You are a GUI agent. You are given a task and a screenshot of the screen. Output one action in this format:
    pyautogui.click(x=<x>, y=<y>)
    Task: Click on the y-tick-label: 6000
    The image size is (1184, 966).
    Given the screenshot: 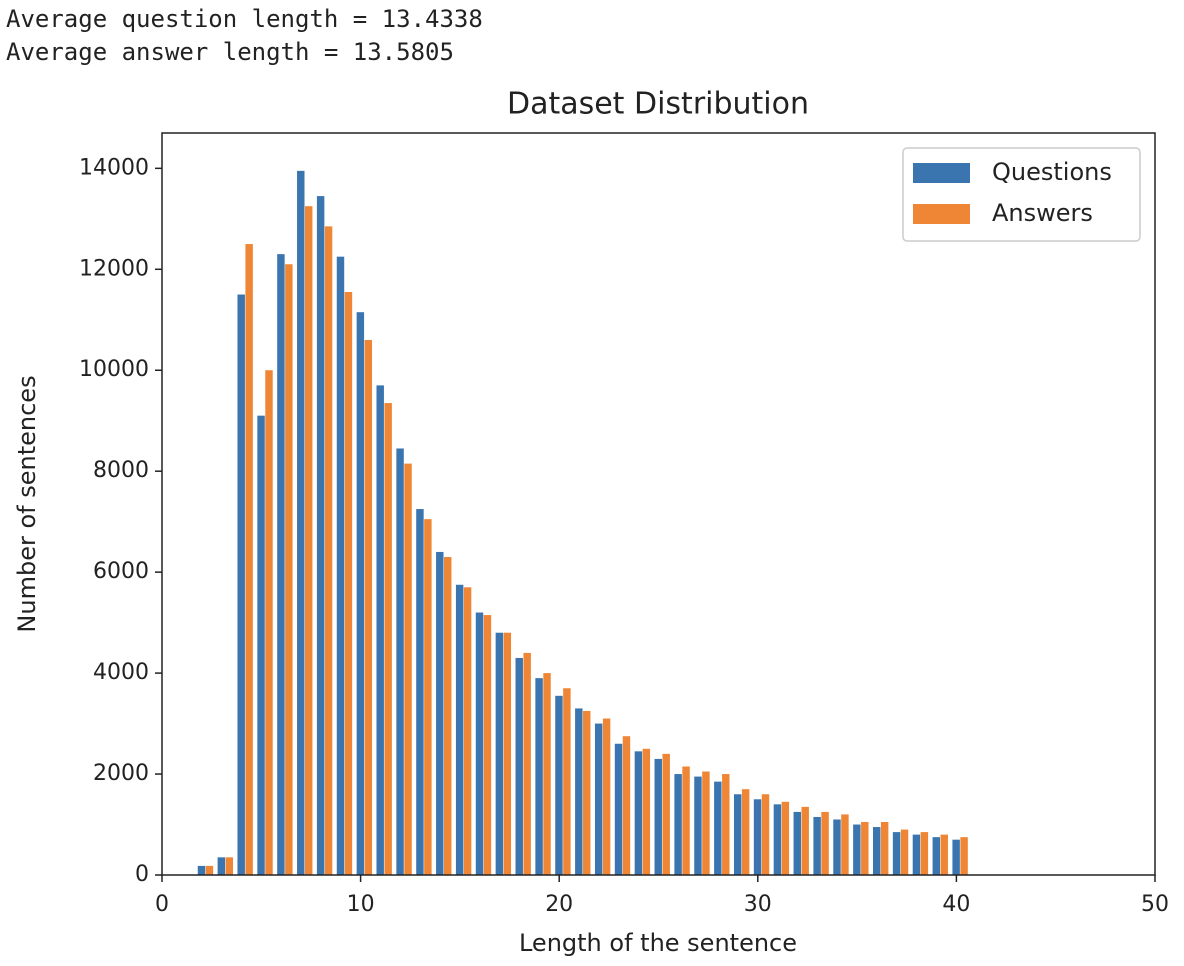 What is the action you would take?
    pyautogui.click(x=121, y=571)
    